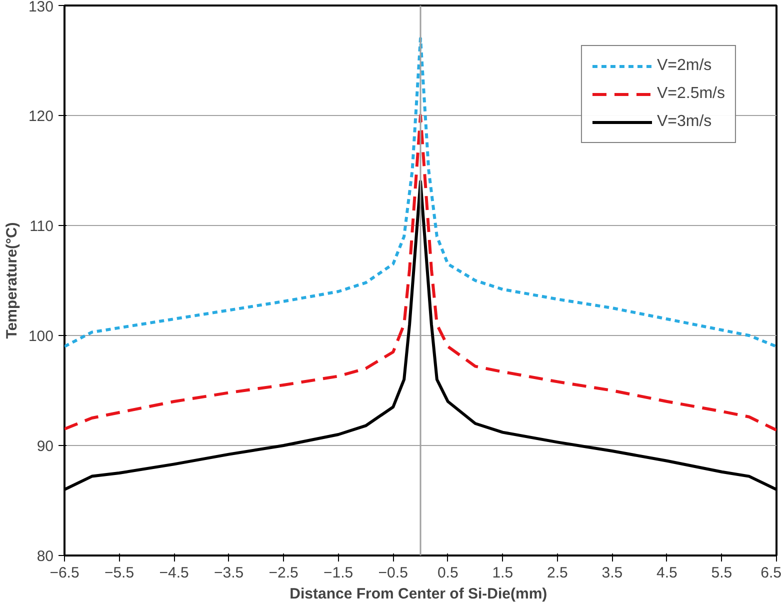  Describe the element at coordinates (42, 226) in the screenshot. I see `y-tick-label: 110` at that location.